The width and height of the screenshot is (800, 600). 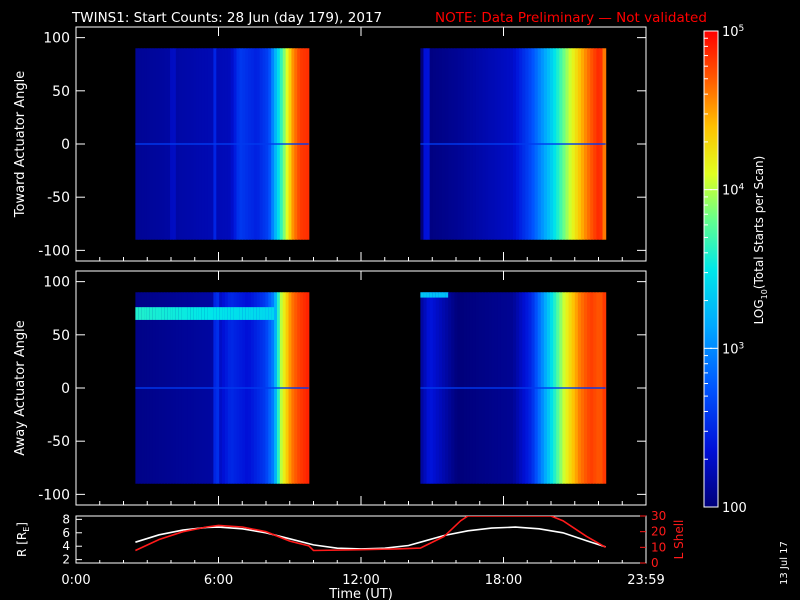 What do you see at coordinates (734, 508) in the screenshot?
I see `colorbar-tick-label: 100` at bounding box center [734, 508].